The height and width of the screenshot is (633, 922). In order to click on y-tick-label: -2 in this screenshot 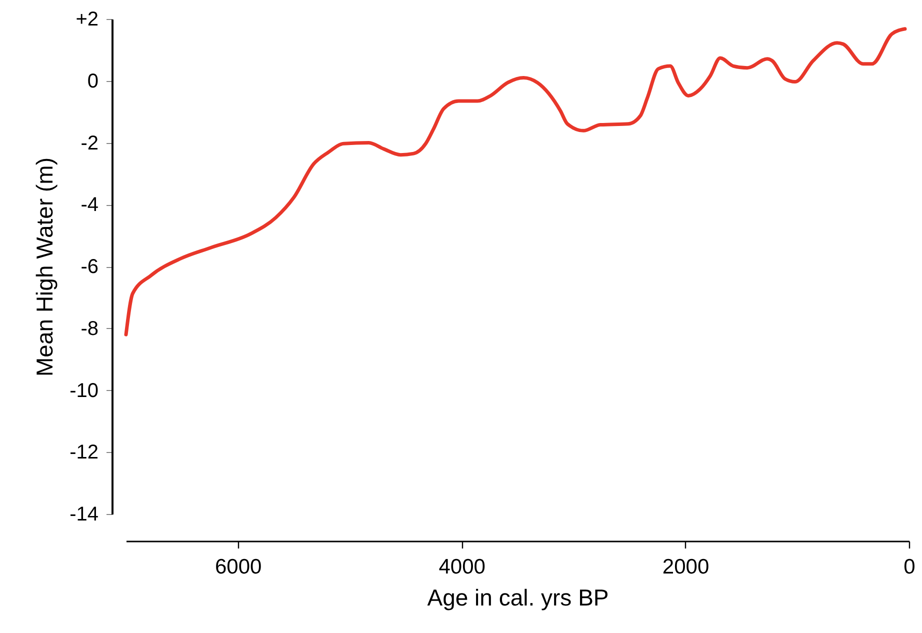, I will do `click(89, 143)`.